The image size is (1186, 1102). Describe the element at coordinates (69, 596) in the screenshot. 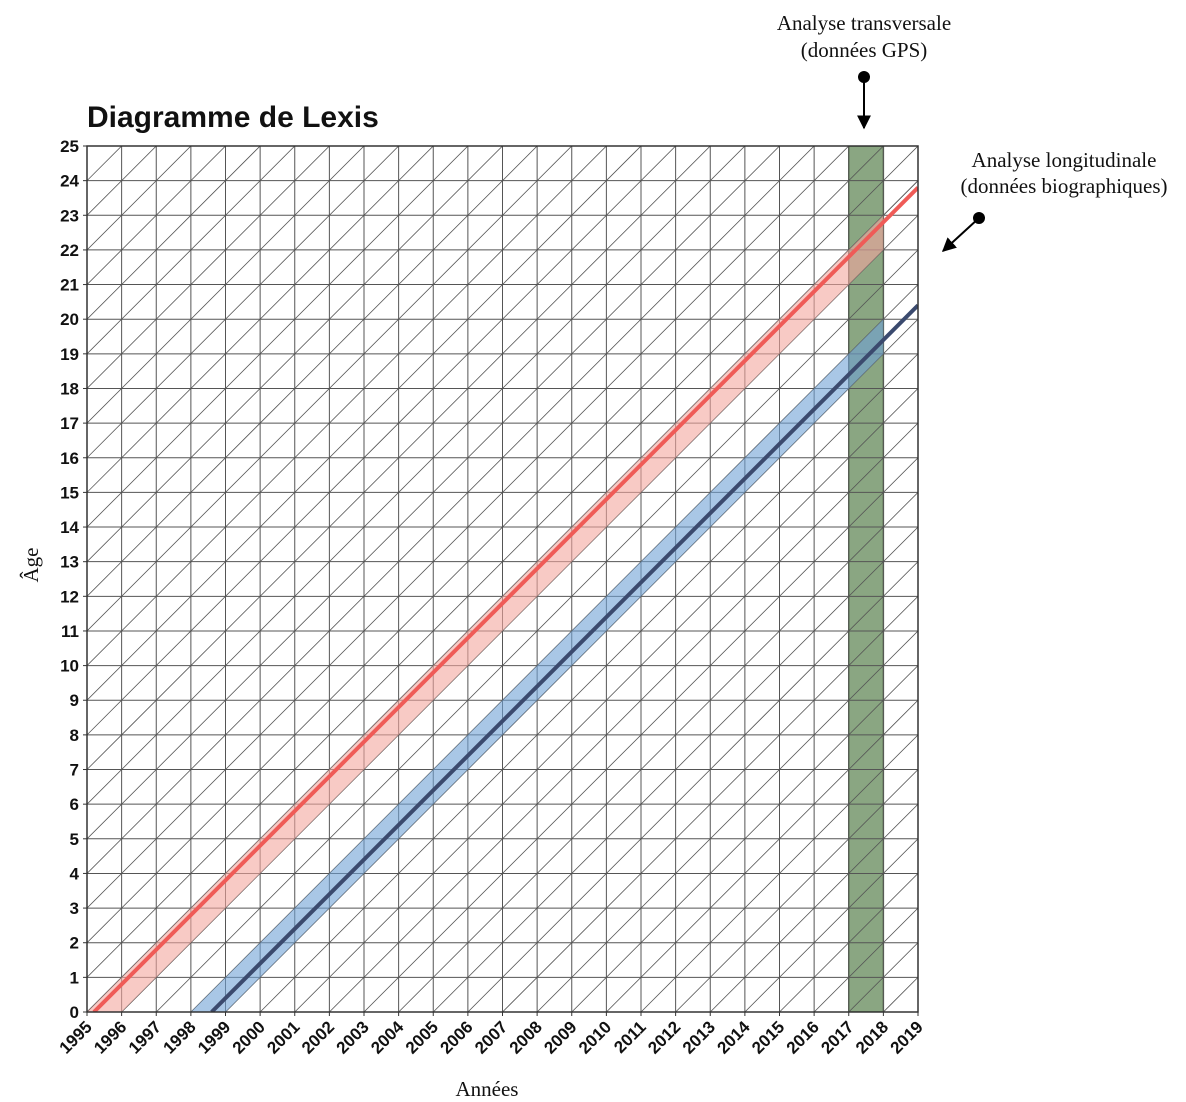

I see `y-tick-label: 12` at that location.